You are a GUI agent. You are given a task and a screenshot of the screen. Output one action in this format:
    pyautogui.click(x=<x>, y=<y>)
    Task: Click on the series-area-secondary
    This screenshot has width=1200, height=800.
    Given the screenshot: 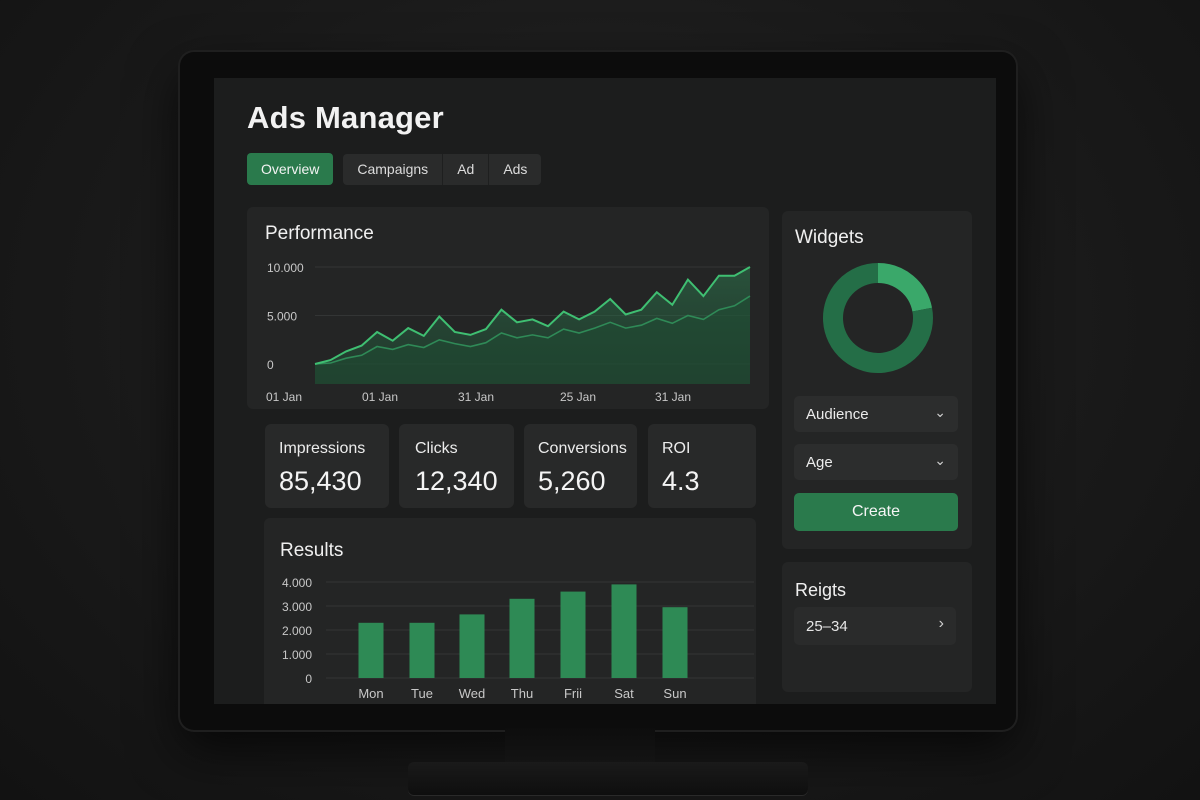 What is the action you would take?
    pyautogui.click(x=532, y=340)
    